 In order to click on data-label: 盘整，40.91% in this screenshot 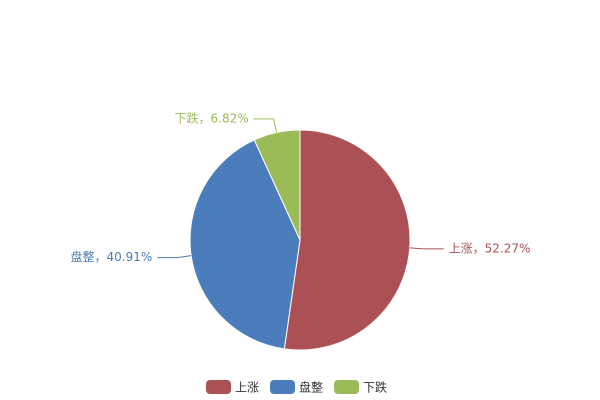, I will do `click(111, 256)`.